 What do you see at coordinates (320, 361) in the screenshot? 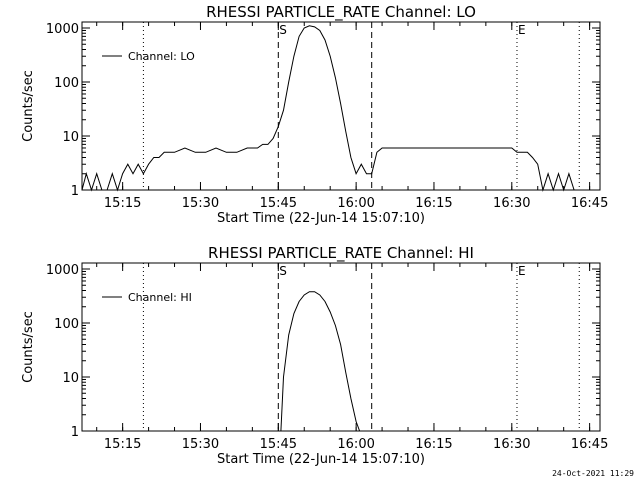
I see `series-line` at bounding box center [320, 361].